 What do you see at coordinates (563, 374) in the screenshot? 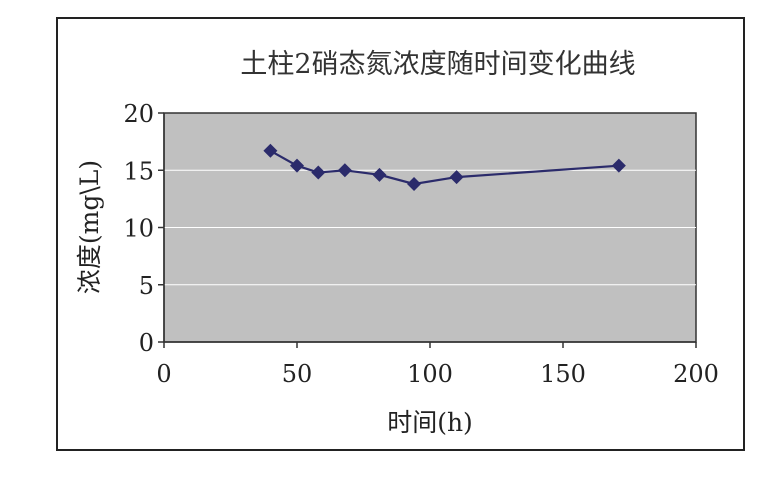
I see `x-tick-label: 150` at bounding box center [563, 374].